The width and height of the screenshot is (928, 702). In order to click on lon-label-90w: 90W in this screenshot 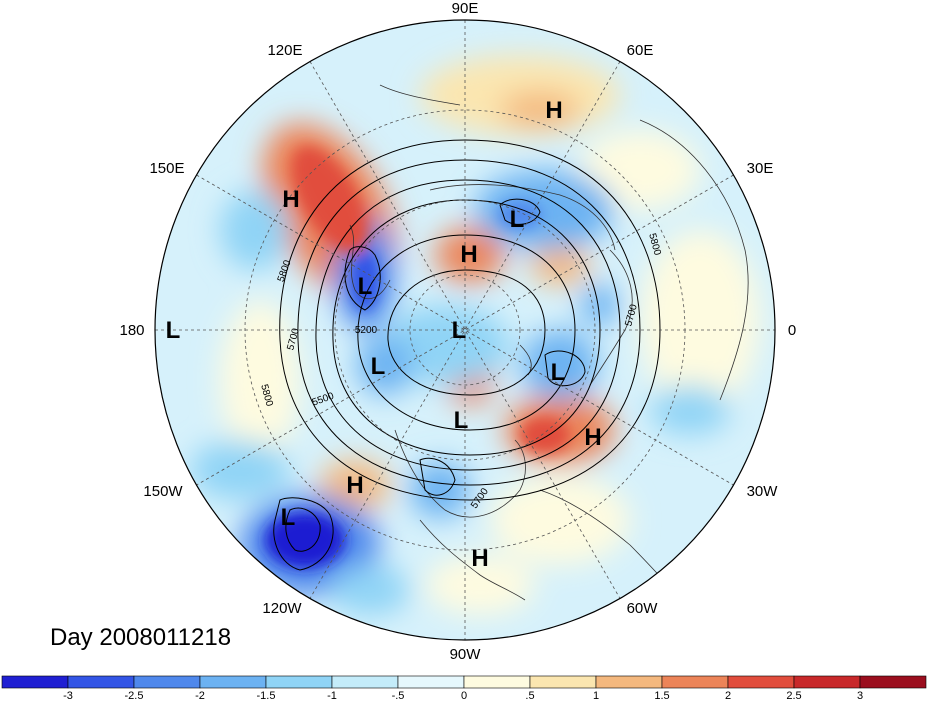, I will do `click(466, 654)`.